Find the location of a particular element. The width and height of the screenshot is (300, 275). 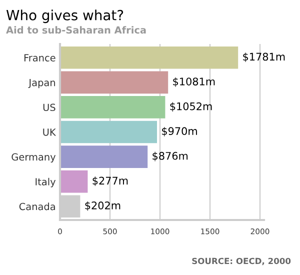

y-tick-label: Germany is located at coordinates (34, 158).